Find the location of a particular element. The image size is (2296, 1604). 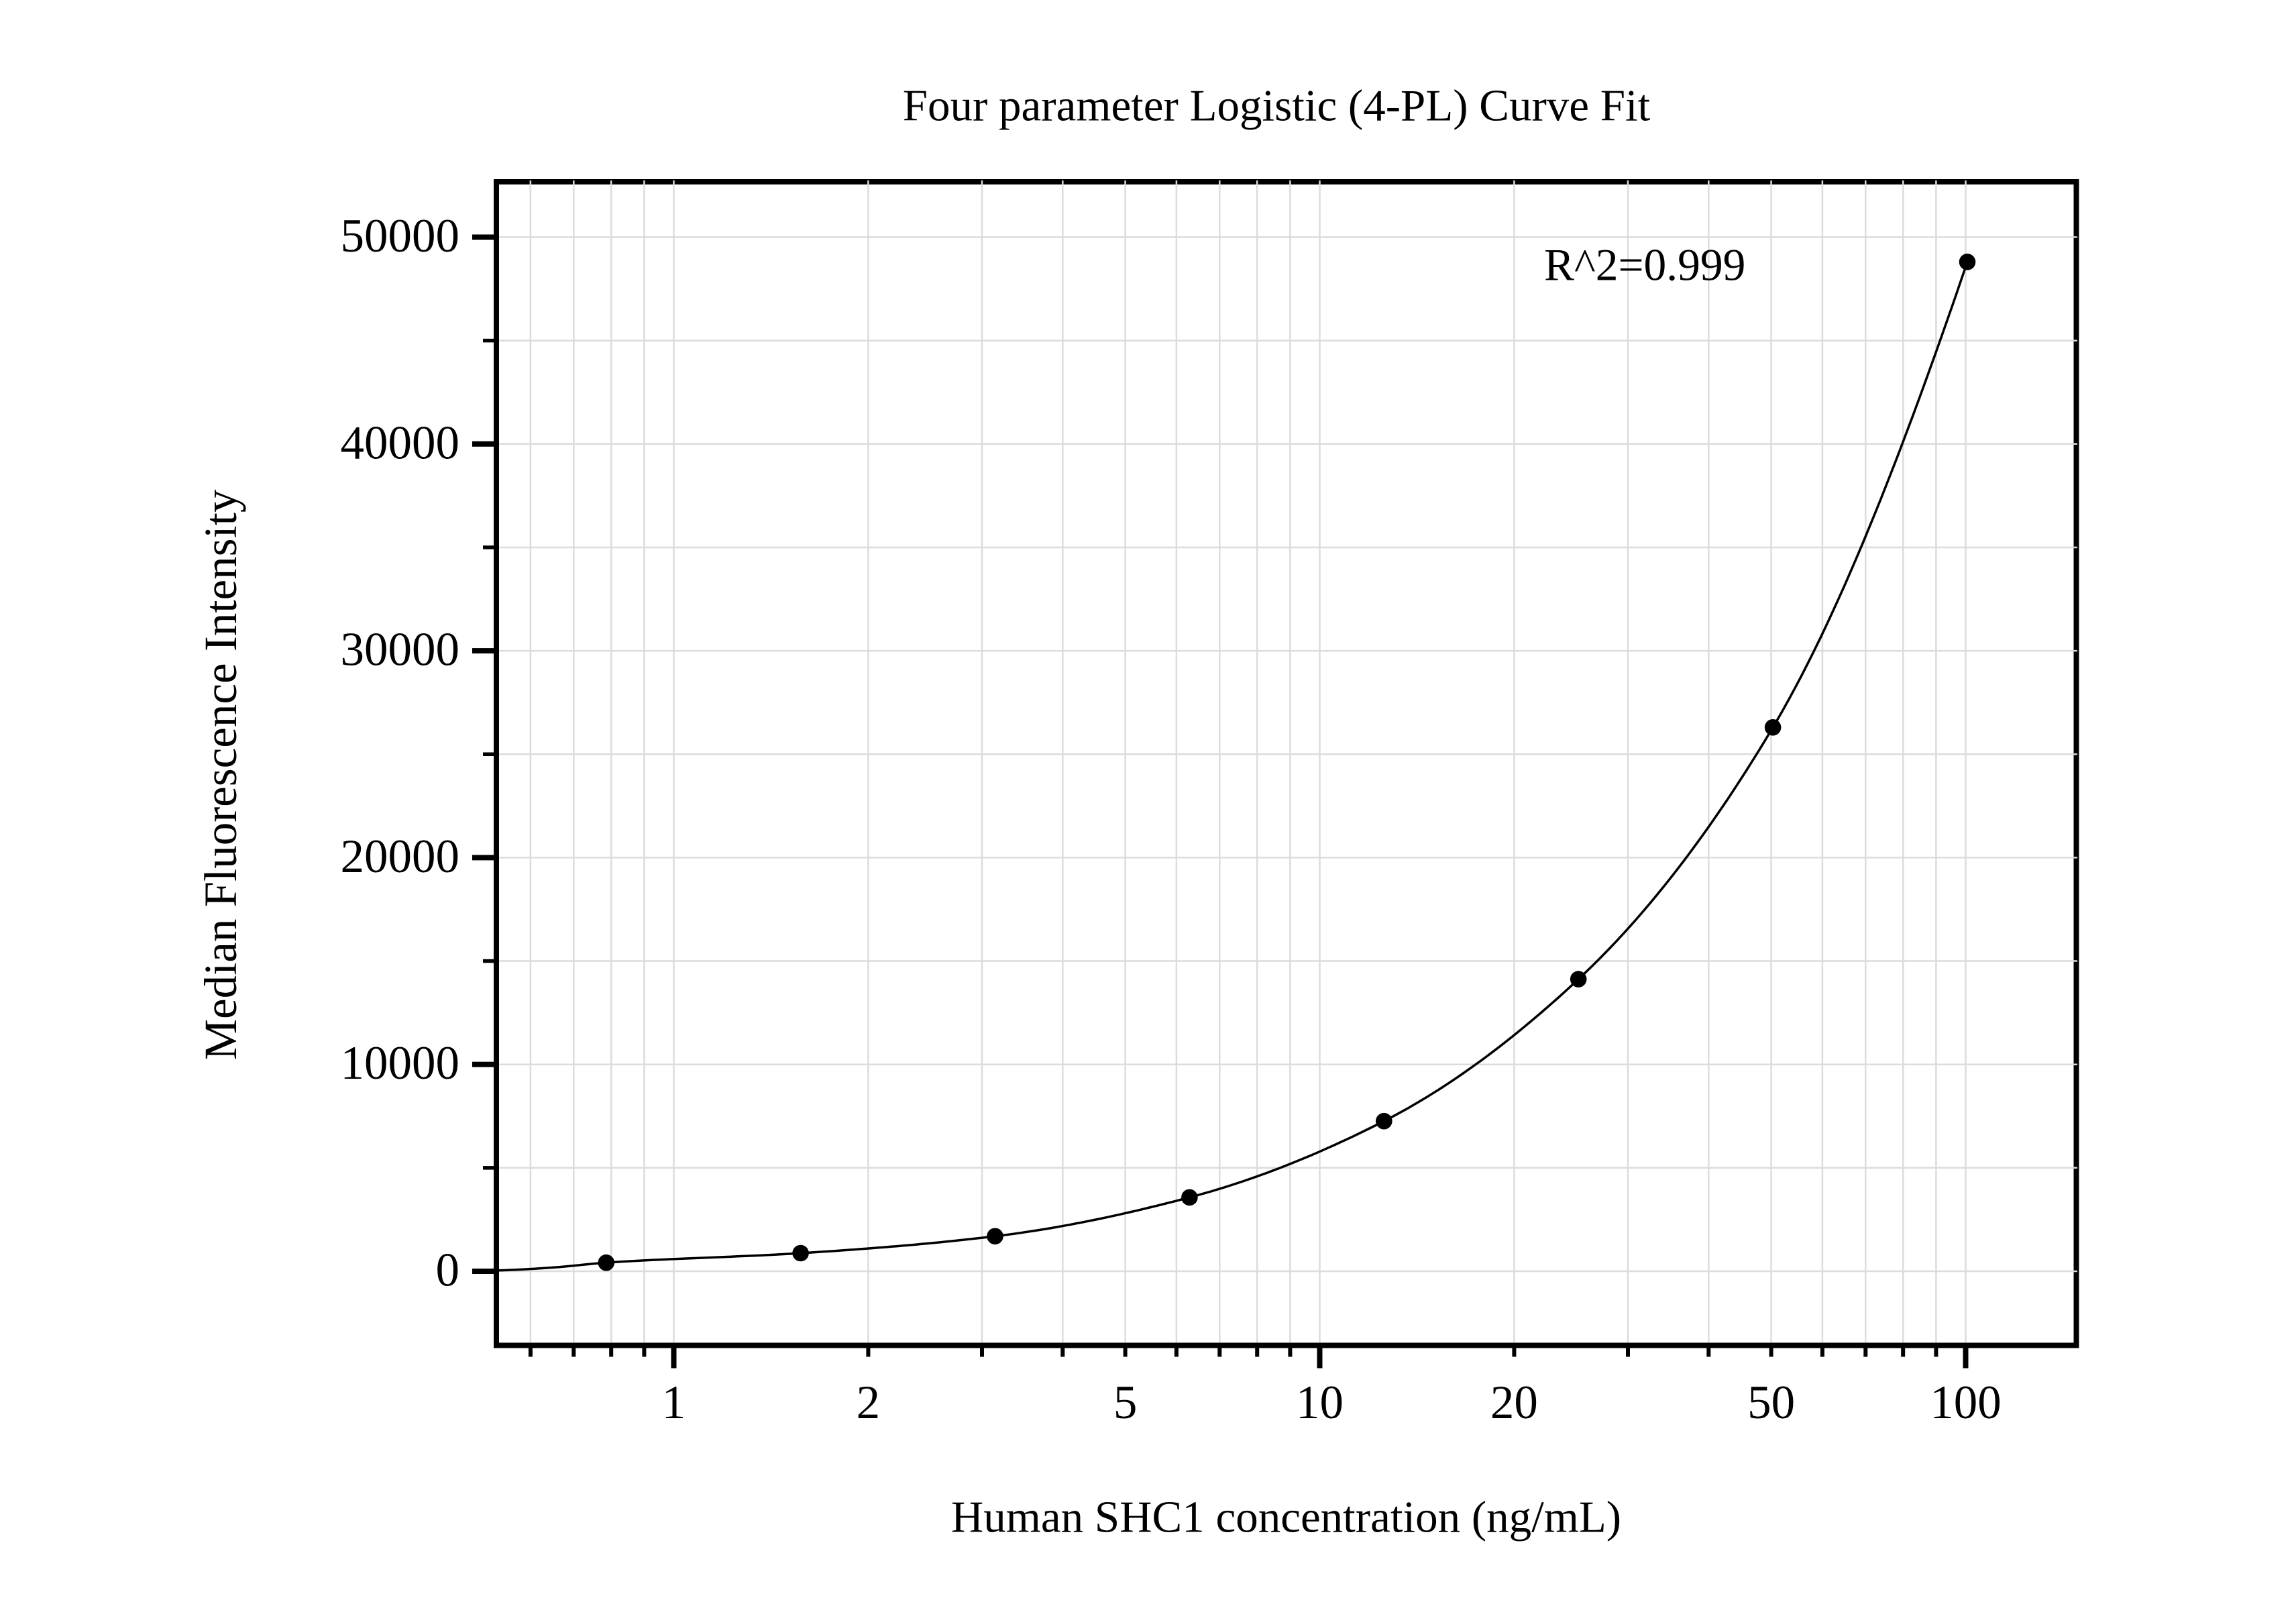

svg-text: 2 is located at coordinates (869, 1403).